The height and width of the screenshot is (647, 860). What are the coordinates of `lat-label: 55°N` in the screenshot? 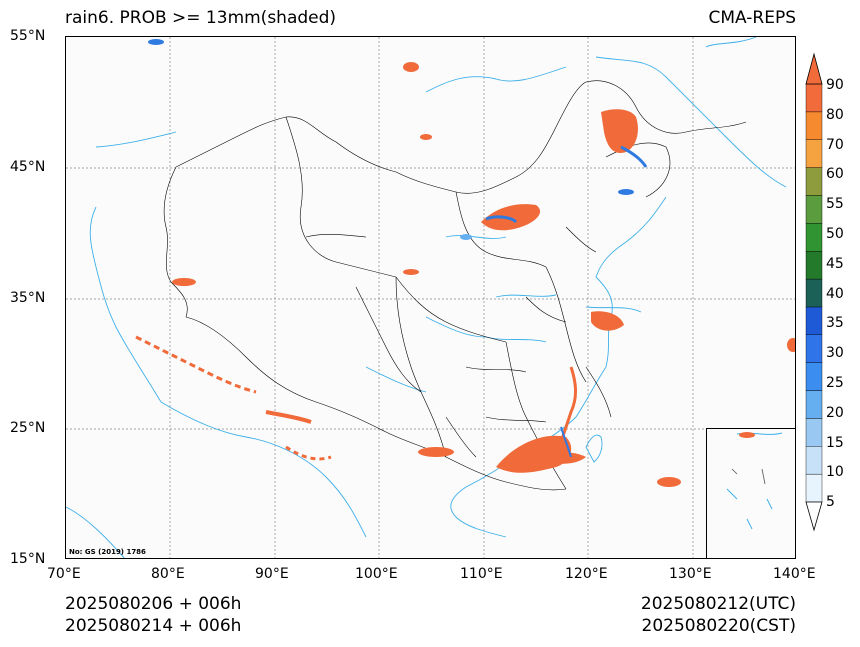 It's located at (28, 36).